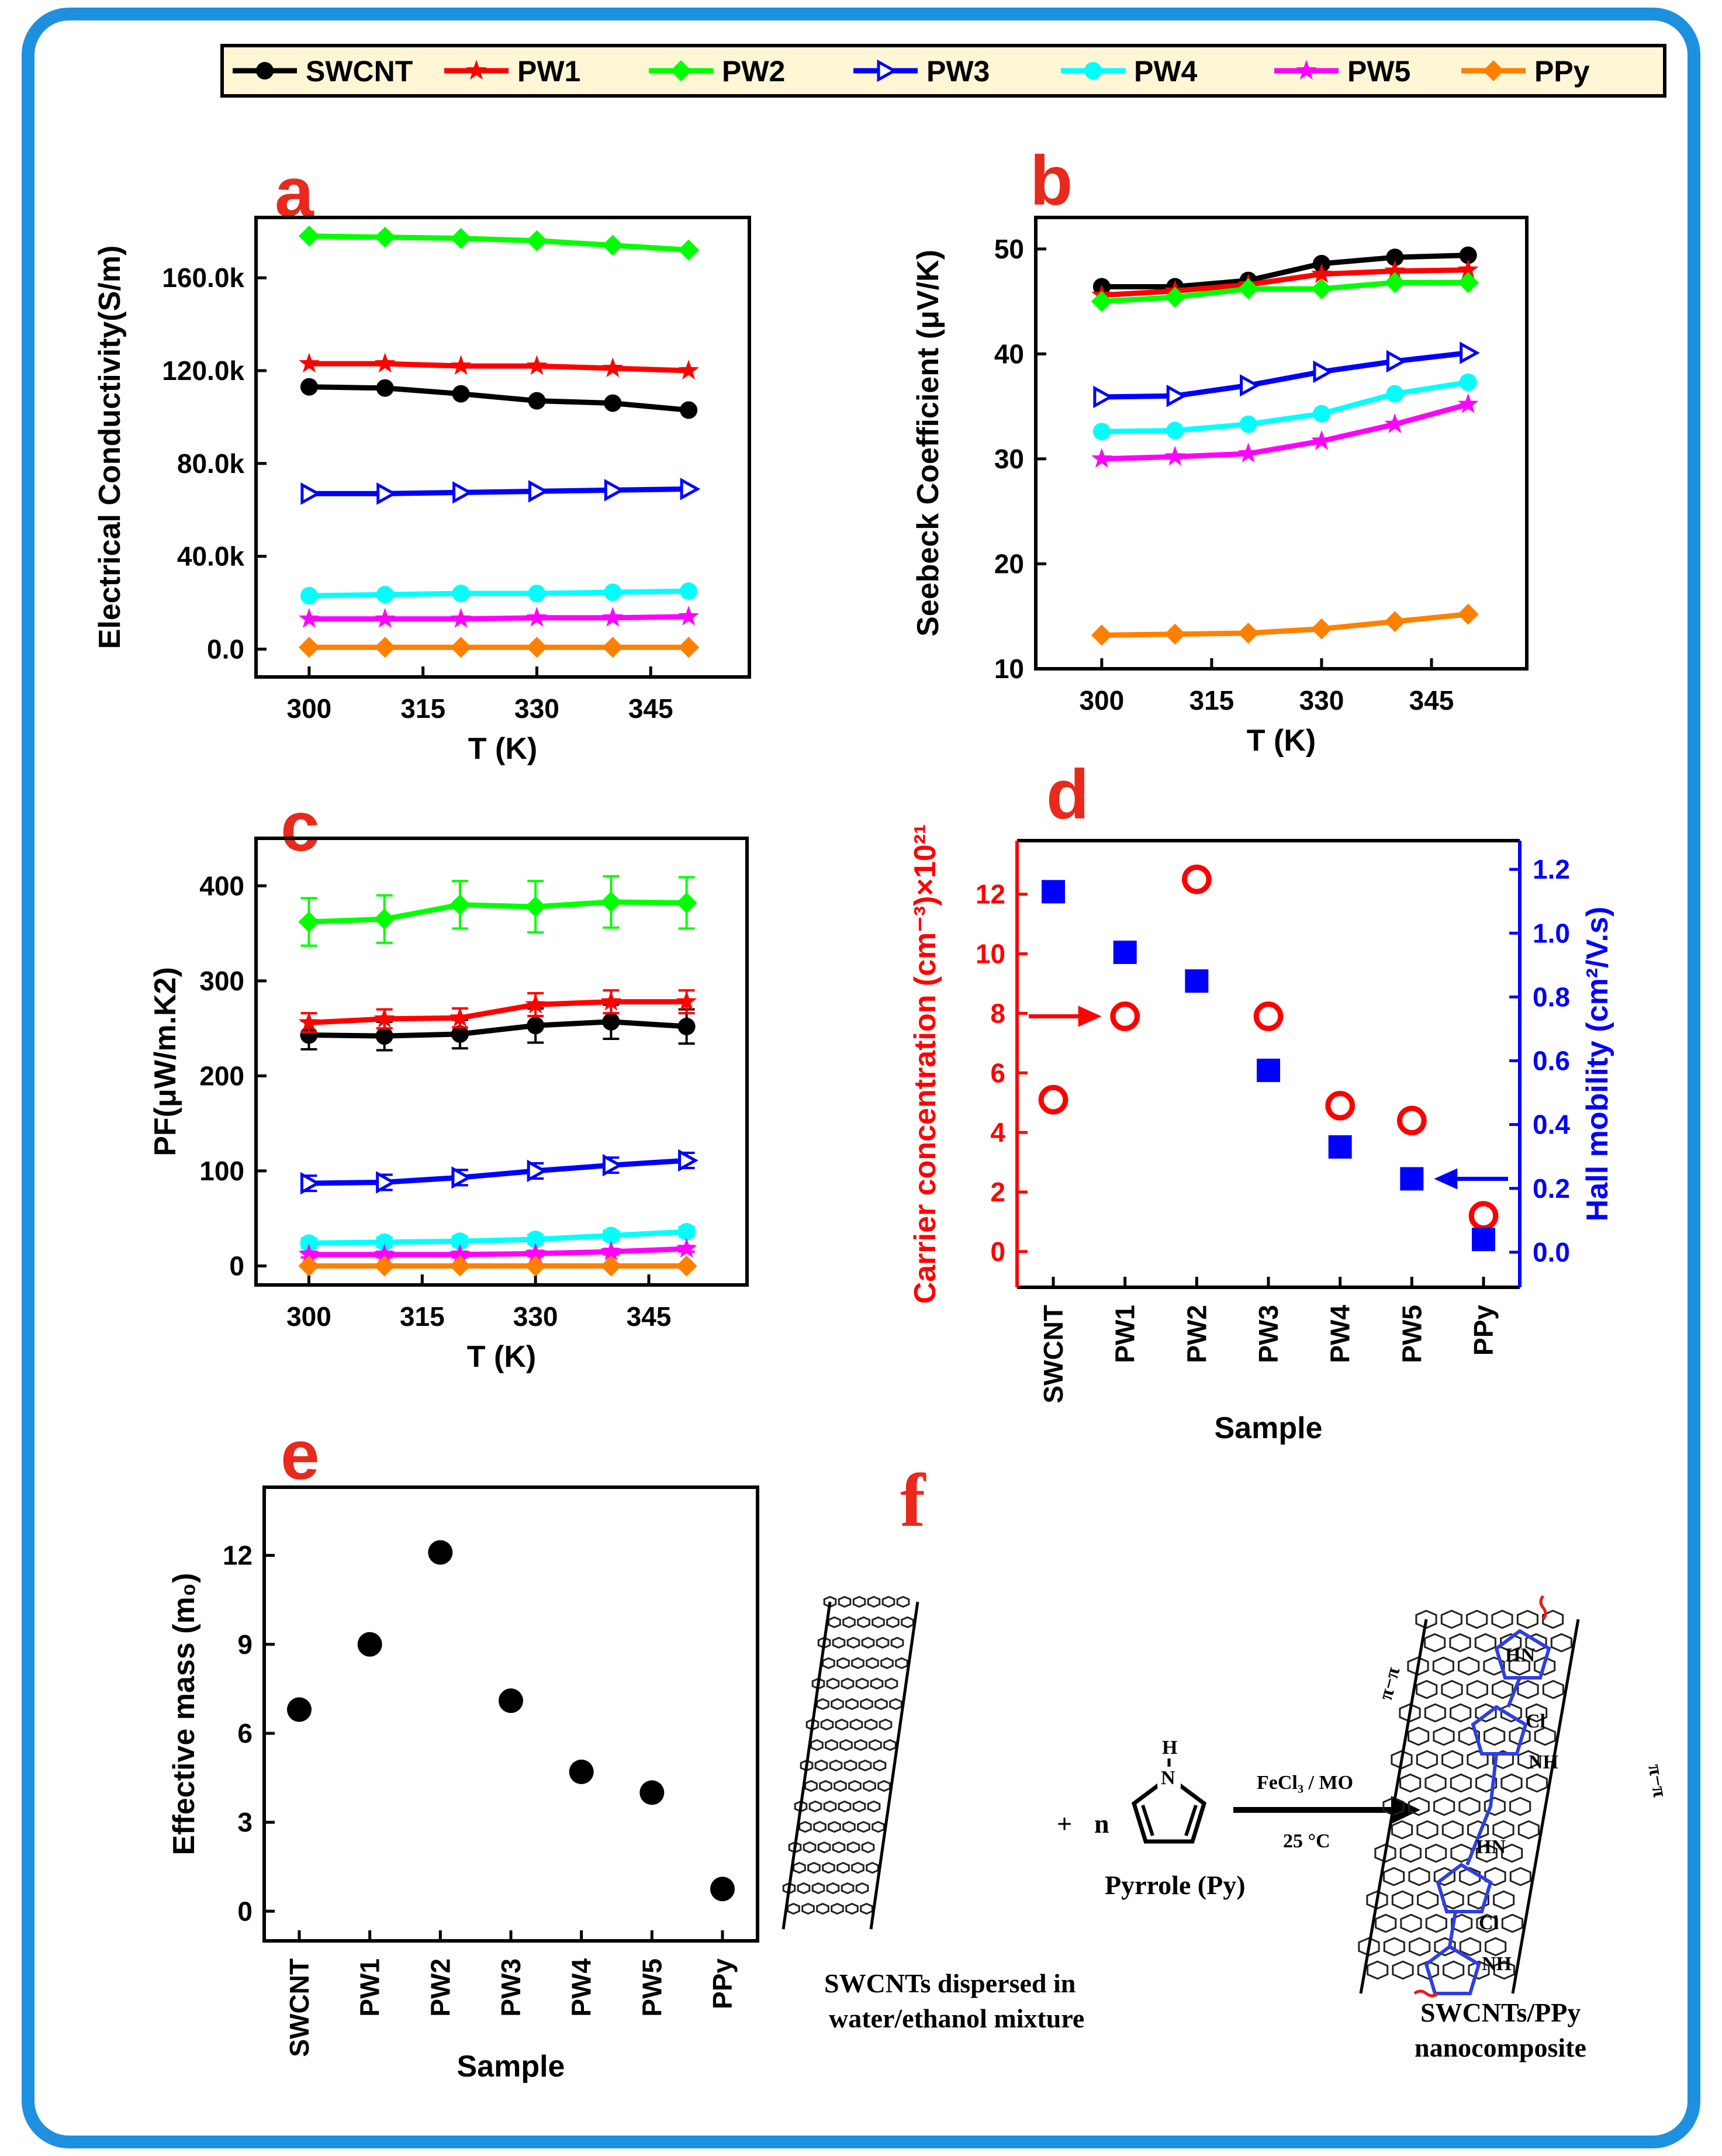 The height and width of the screenshot is (2156, 1722). Describe the element at coordinates (1053, 1355) in the screenshot. I see `x-tick-label: SWCNT` at that location.